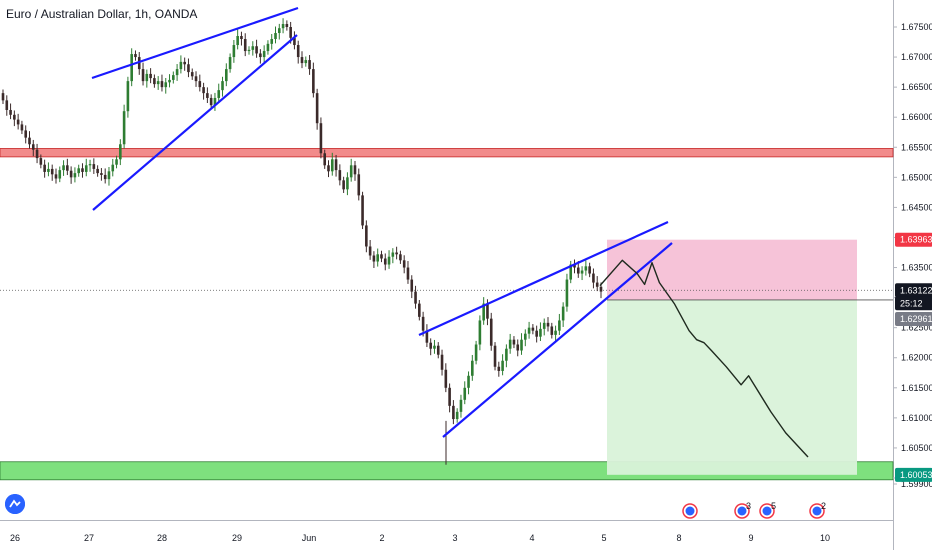  Describe the element at coordinates (916, 418) in the screenshot. I see `price-tick-label: 1.61000` at that location.